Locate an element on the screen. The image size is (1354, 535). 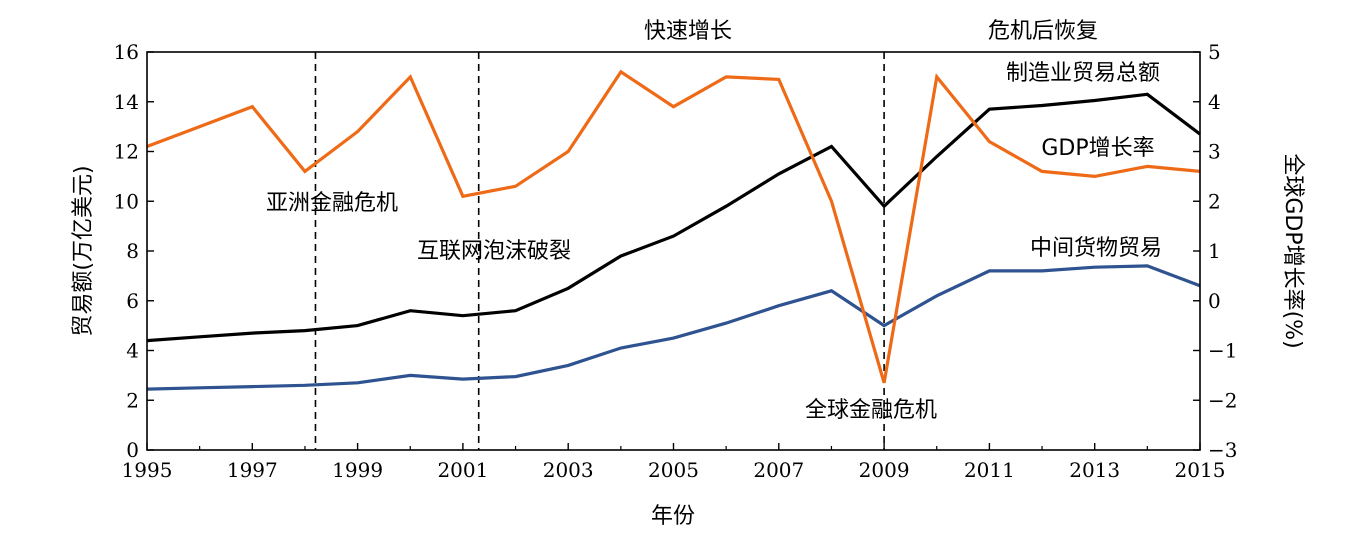
y-right-tick-label: 4 is located at coordinates (1214, 102).